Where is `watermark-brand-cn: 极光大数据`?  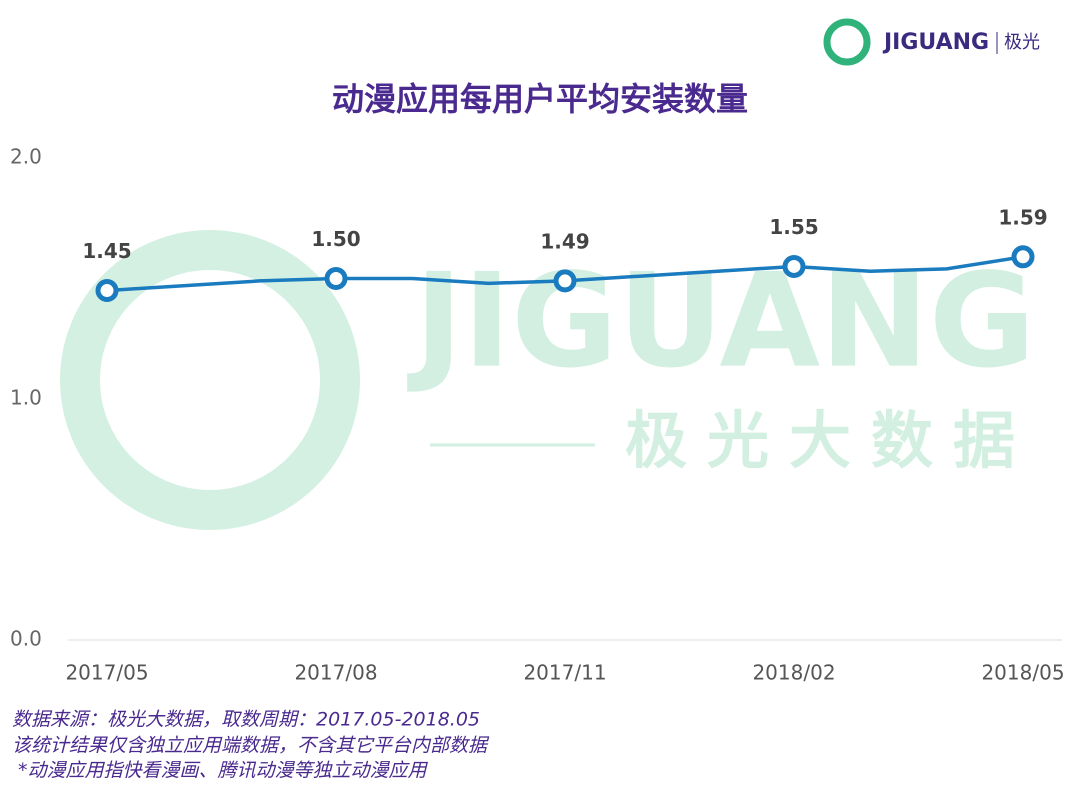 watermark-brand-cn: 极光大数据 is located at coordinates (830, 440).